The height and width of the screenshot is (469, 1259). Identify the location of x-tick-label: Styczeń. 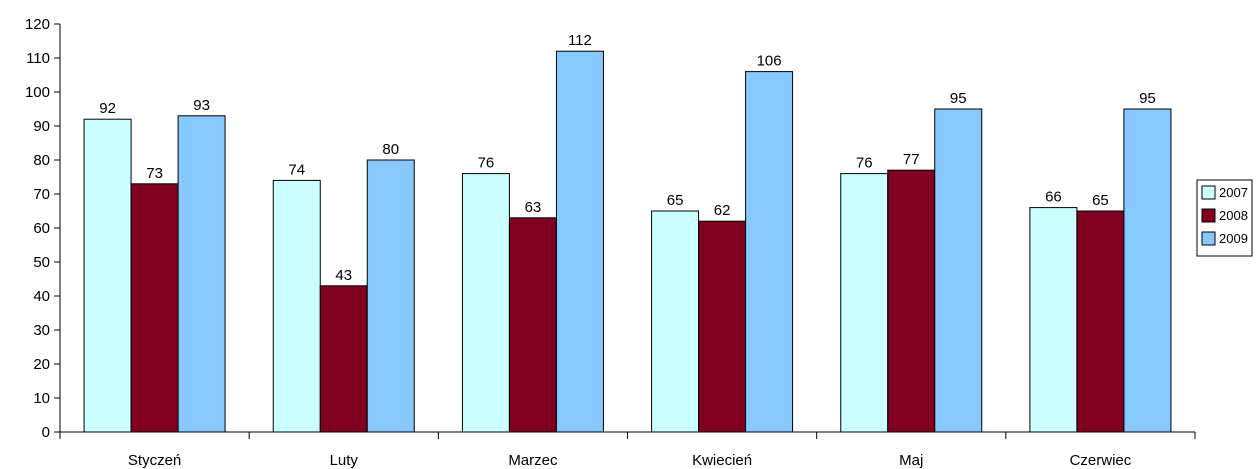
(154, 460).